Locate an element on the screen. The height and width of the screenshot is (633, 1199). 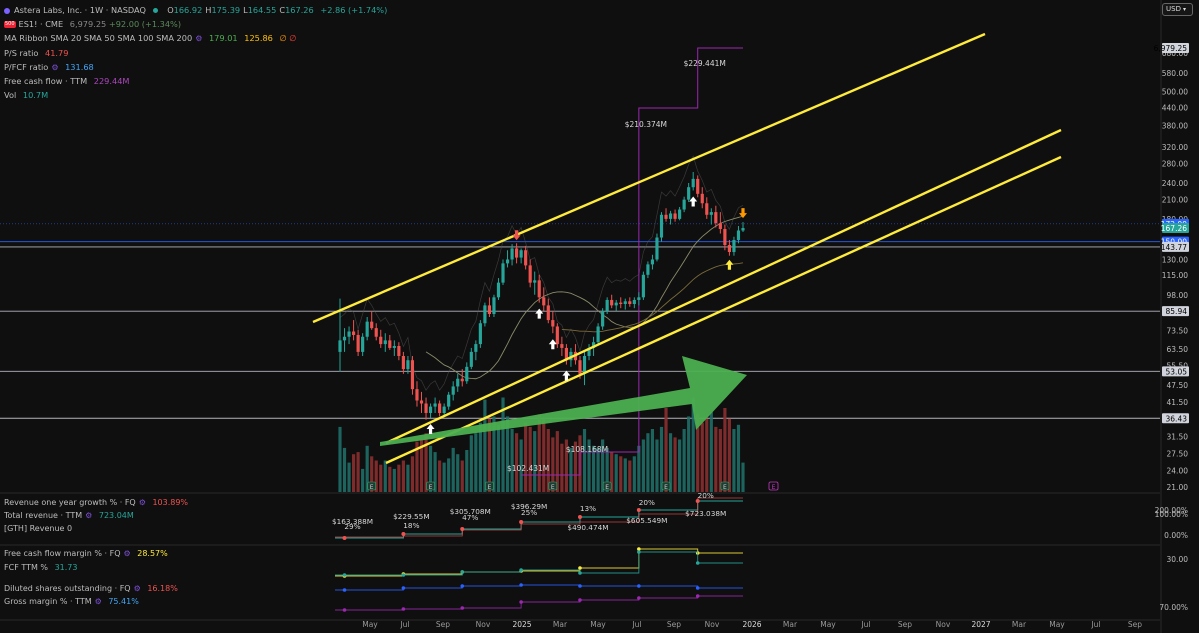
fcf-data-label: $229.441M is located at coordinates (705, 63).